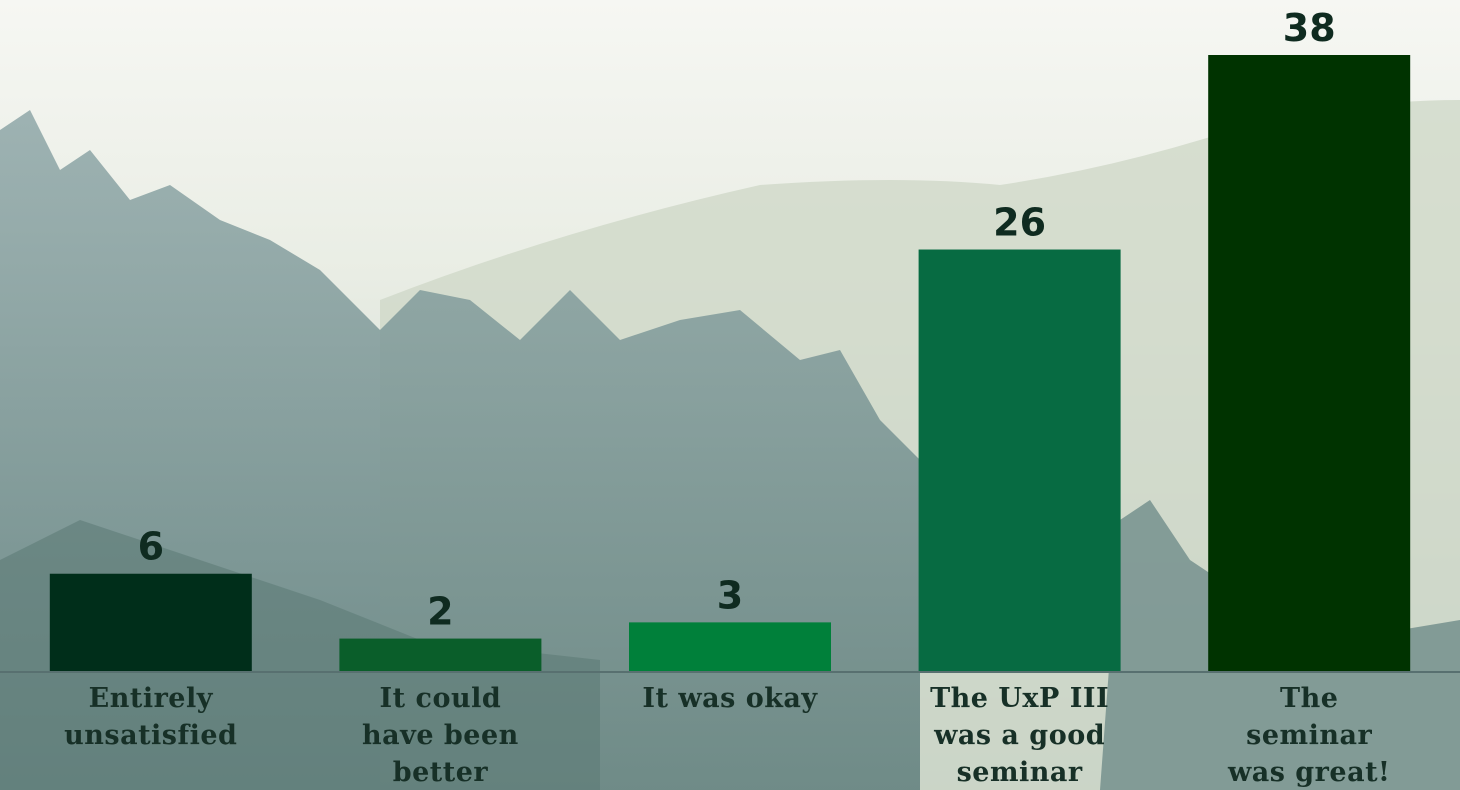  Describe the element at coordinates (1020, 735) in the screenshot. I see `category-label: The UxP III was a good seminar` at that location.